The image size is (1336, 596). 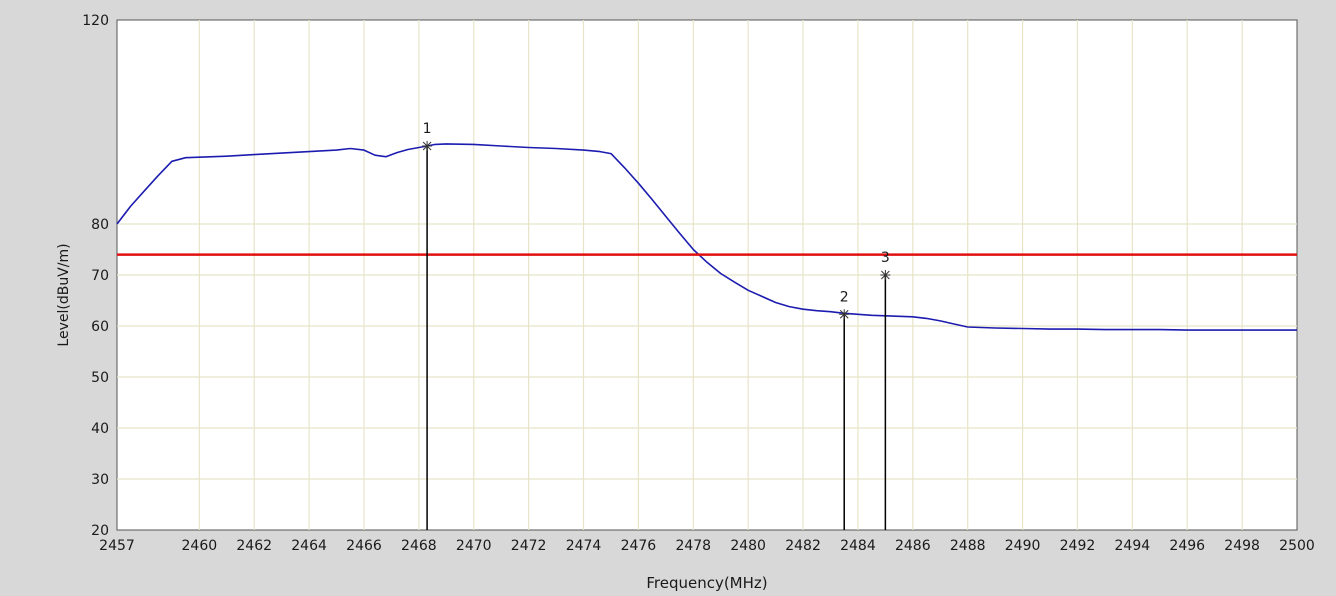 What do you see at coordinates (844, 297) in the screenshot?
I see `marker-label: 2` at bounding box center [844, 297].